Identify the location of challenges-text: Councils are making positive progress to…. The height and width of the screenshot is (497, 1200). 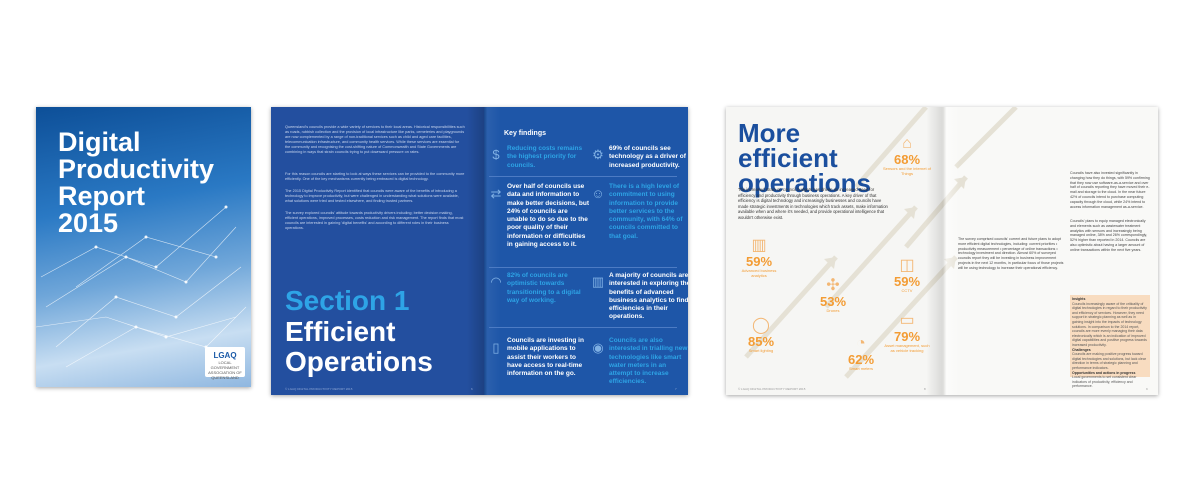
(1109, 361).